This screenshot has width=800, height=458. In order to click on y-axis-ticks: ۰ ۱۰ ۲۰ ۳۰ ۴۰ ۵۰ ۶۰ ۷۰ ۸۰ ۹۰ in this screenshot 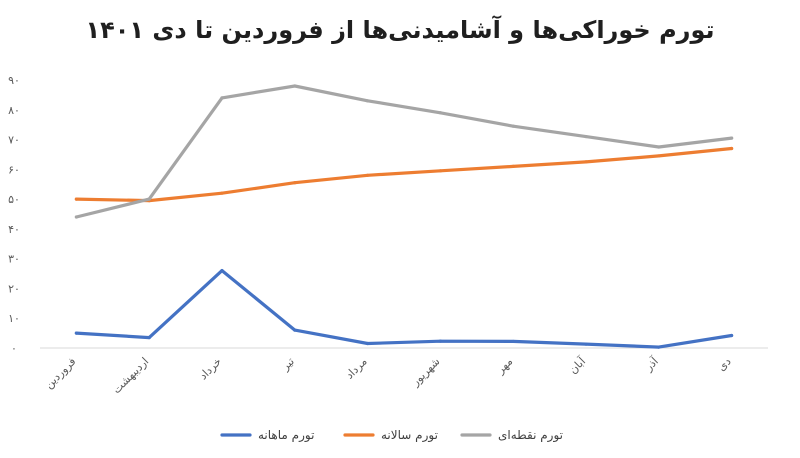, I will do `click(14, 214)`.